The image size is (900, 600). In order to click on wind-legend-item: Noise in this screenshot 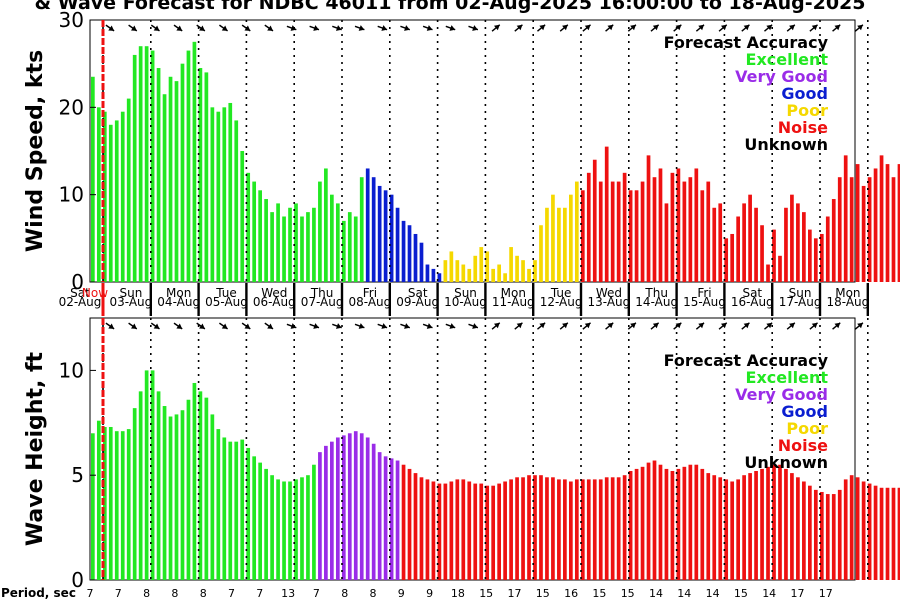, I will do `click(803, 127)`.